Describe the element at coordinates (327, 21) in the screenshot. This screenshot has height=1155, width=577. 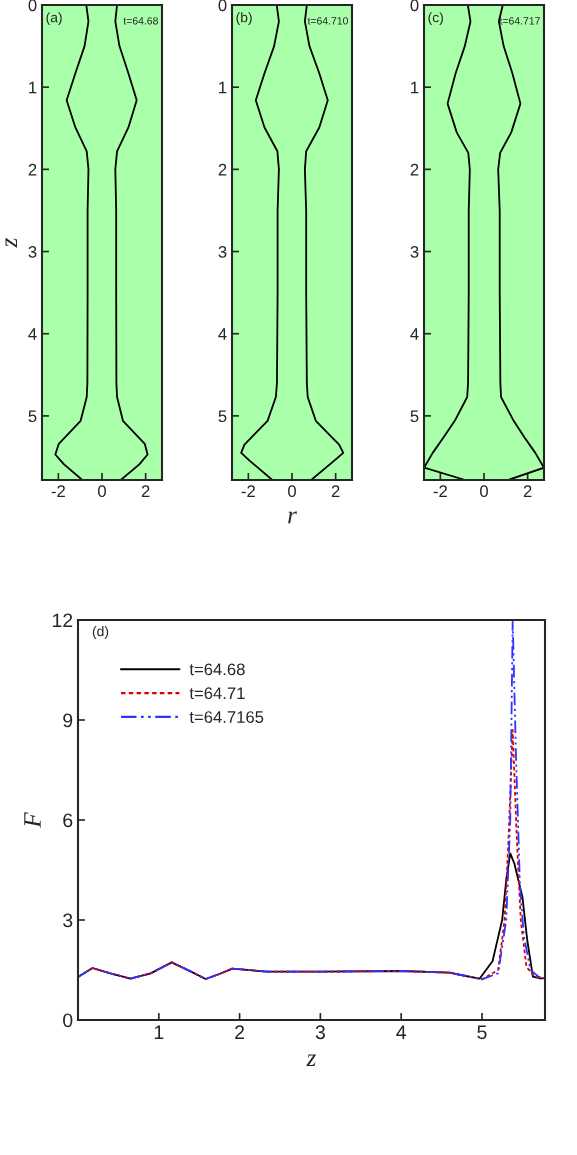
I see `annotation: t=64.710` at that location.